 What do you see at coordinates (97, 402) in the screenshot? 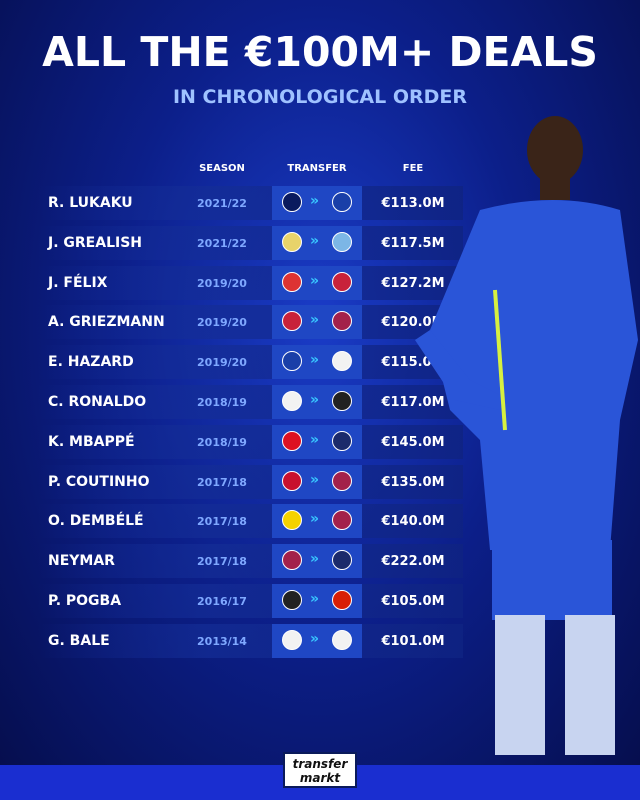
I see `player-name: C. RONALDO` at bounding box center [97, 402].